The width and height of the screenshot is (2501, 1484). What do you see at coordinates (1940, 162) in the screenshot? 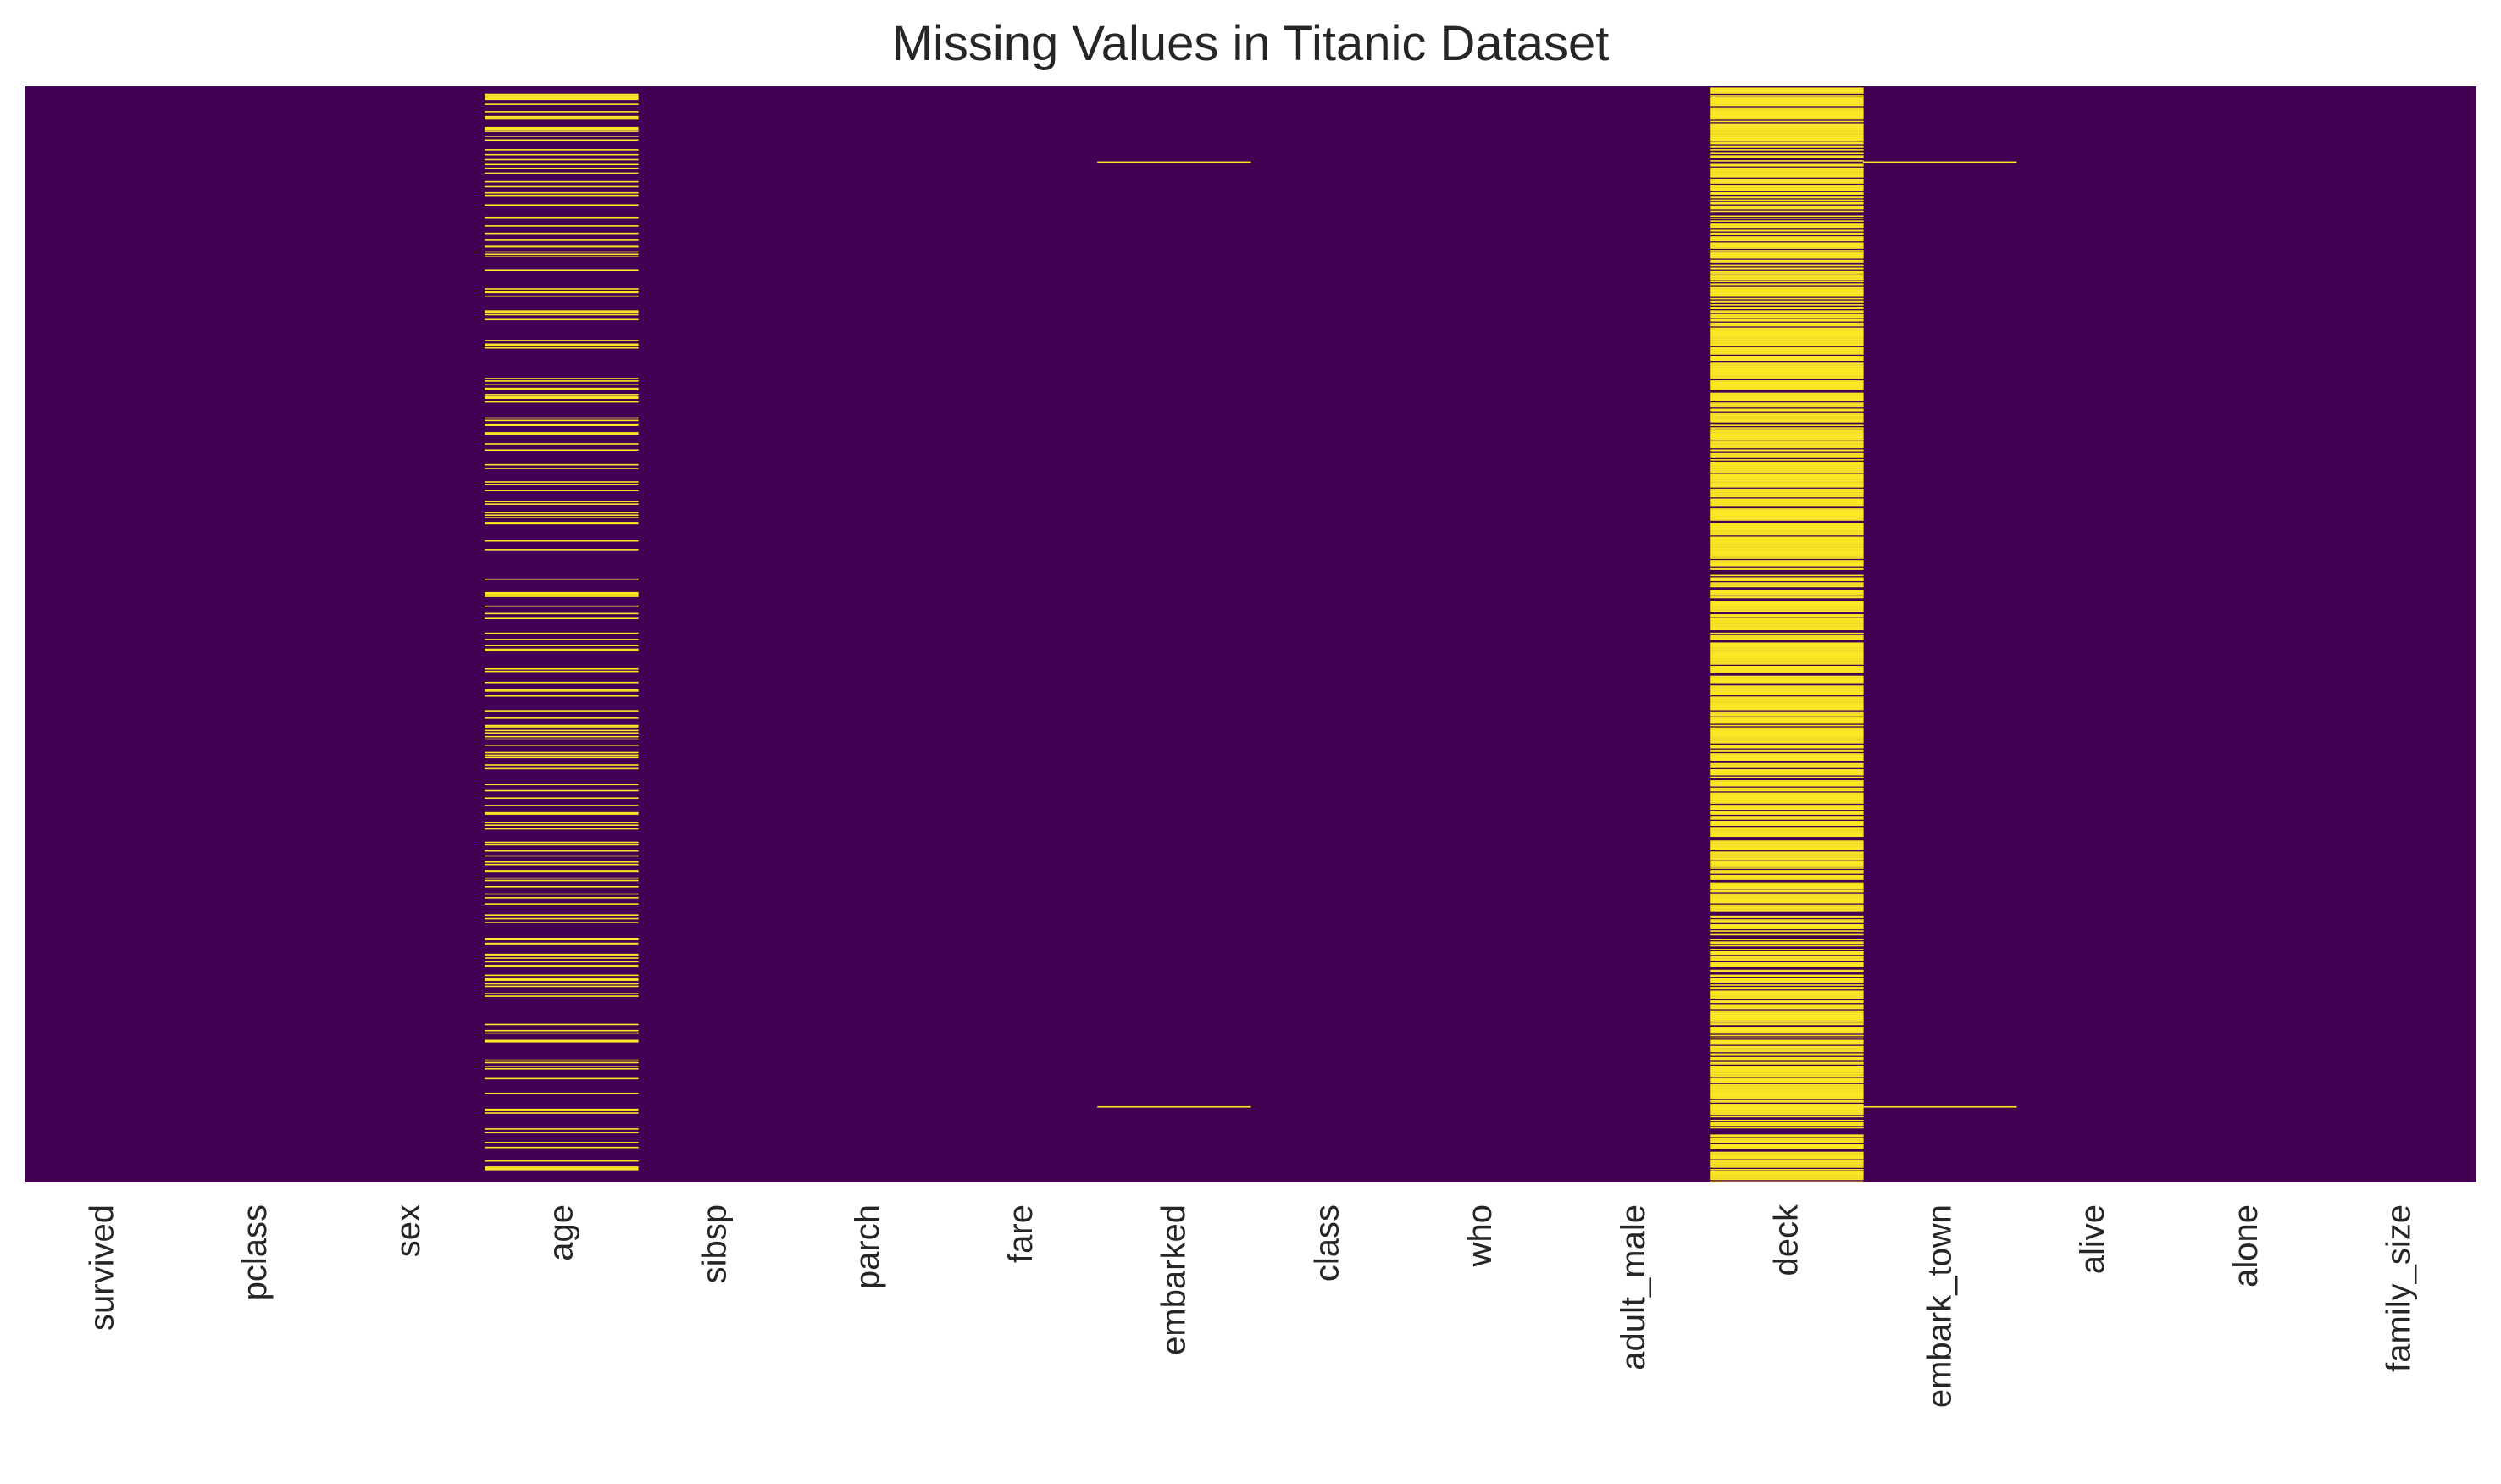
I see `missing-cell-embark-town` at bounding box center [1940, 162].